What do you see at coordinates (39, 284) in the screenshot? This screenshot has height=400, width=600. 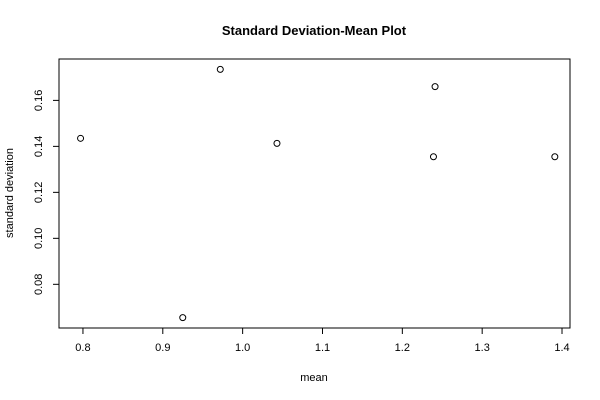 I see `y-tick-label: 0.08` at bounding box center [39, 284].